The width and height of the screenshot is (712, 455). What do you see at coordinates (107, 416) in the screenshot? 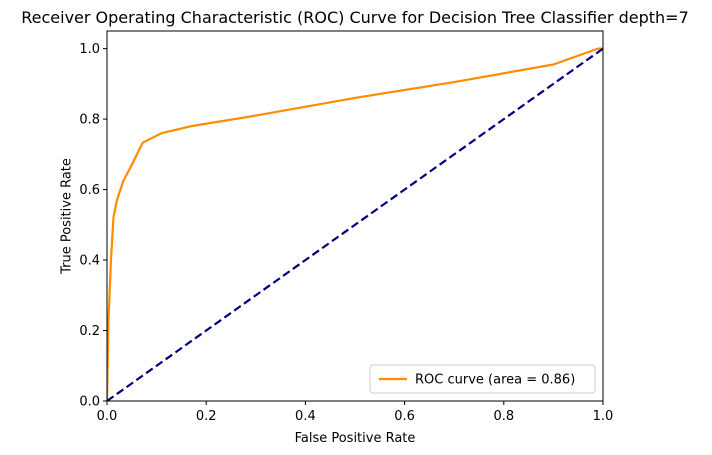
I see `x-tick-label: 0.0` at bounding box center [107, 416].